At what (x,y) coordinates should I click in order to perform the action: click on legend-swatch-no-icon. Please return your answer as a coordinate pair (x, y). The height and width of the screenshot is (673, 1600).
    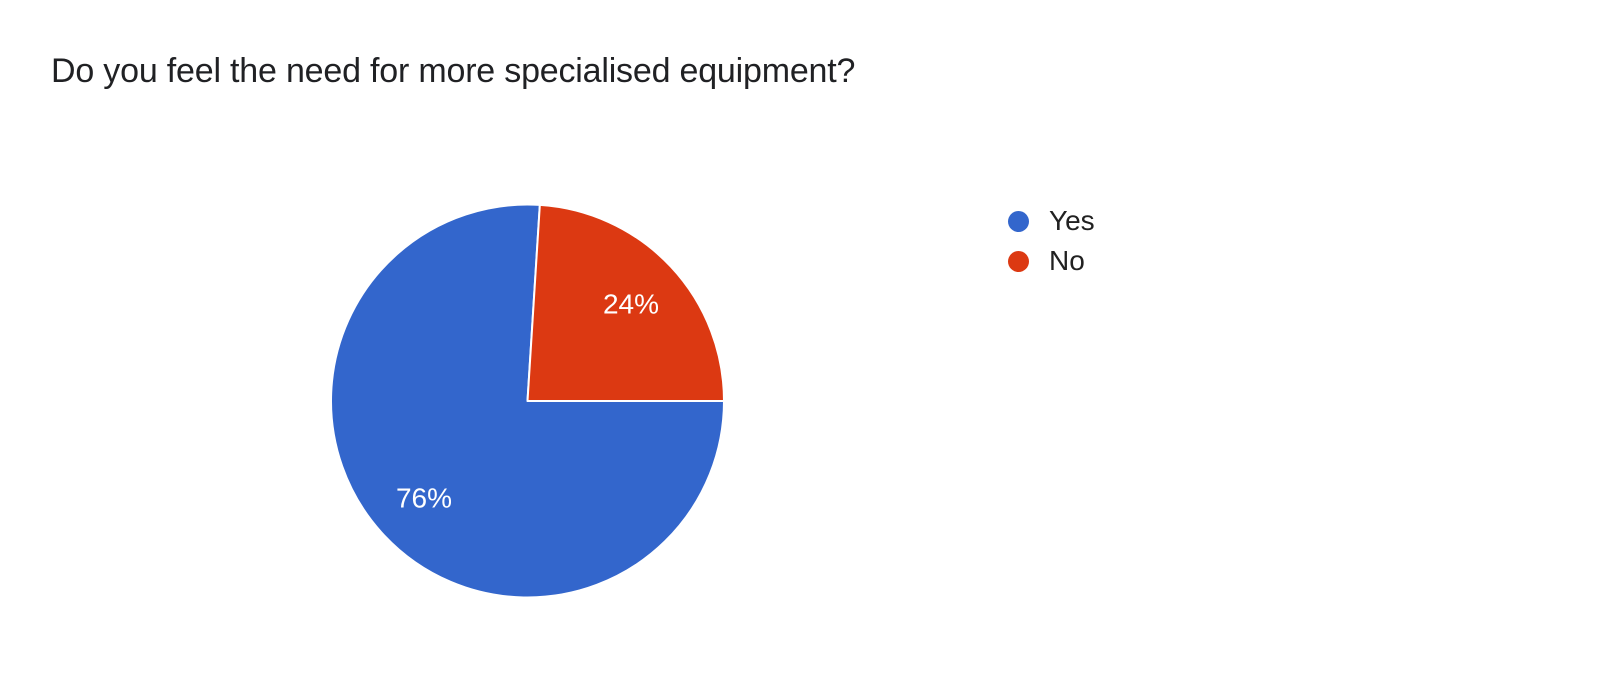
    Looking at the image, I should click on (1018, 261).